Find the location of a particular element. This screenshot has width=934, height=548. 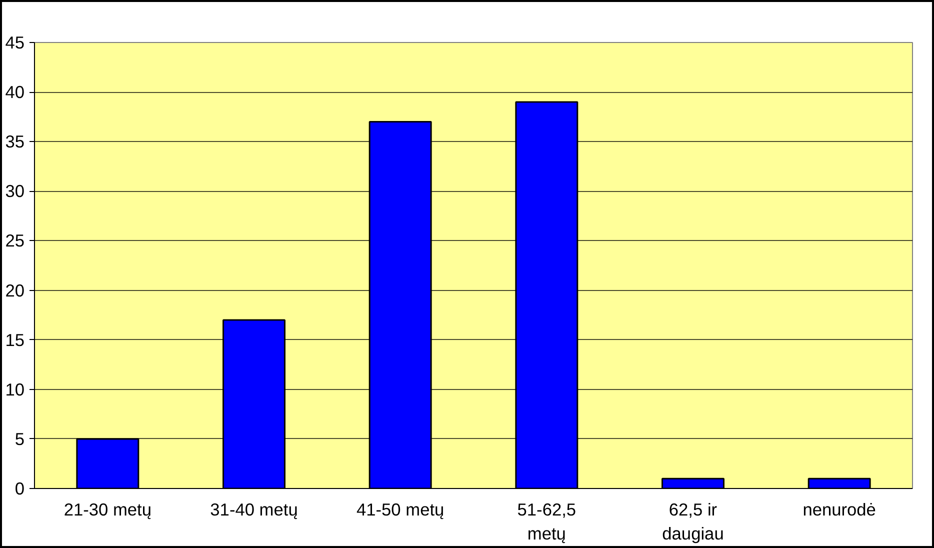

y-tick-label: 35 is located at coordinates (15, 142).